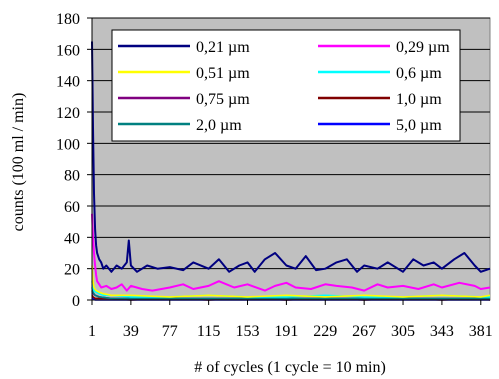 The width and height of the screenshot is (499, 379). What do you see at coordinates (68, 19) in the screenshot?
I see `y-tick-label: 180` at bounding box center [68, 19].